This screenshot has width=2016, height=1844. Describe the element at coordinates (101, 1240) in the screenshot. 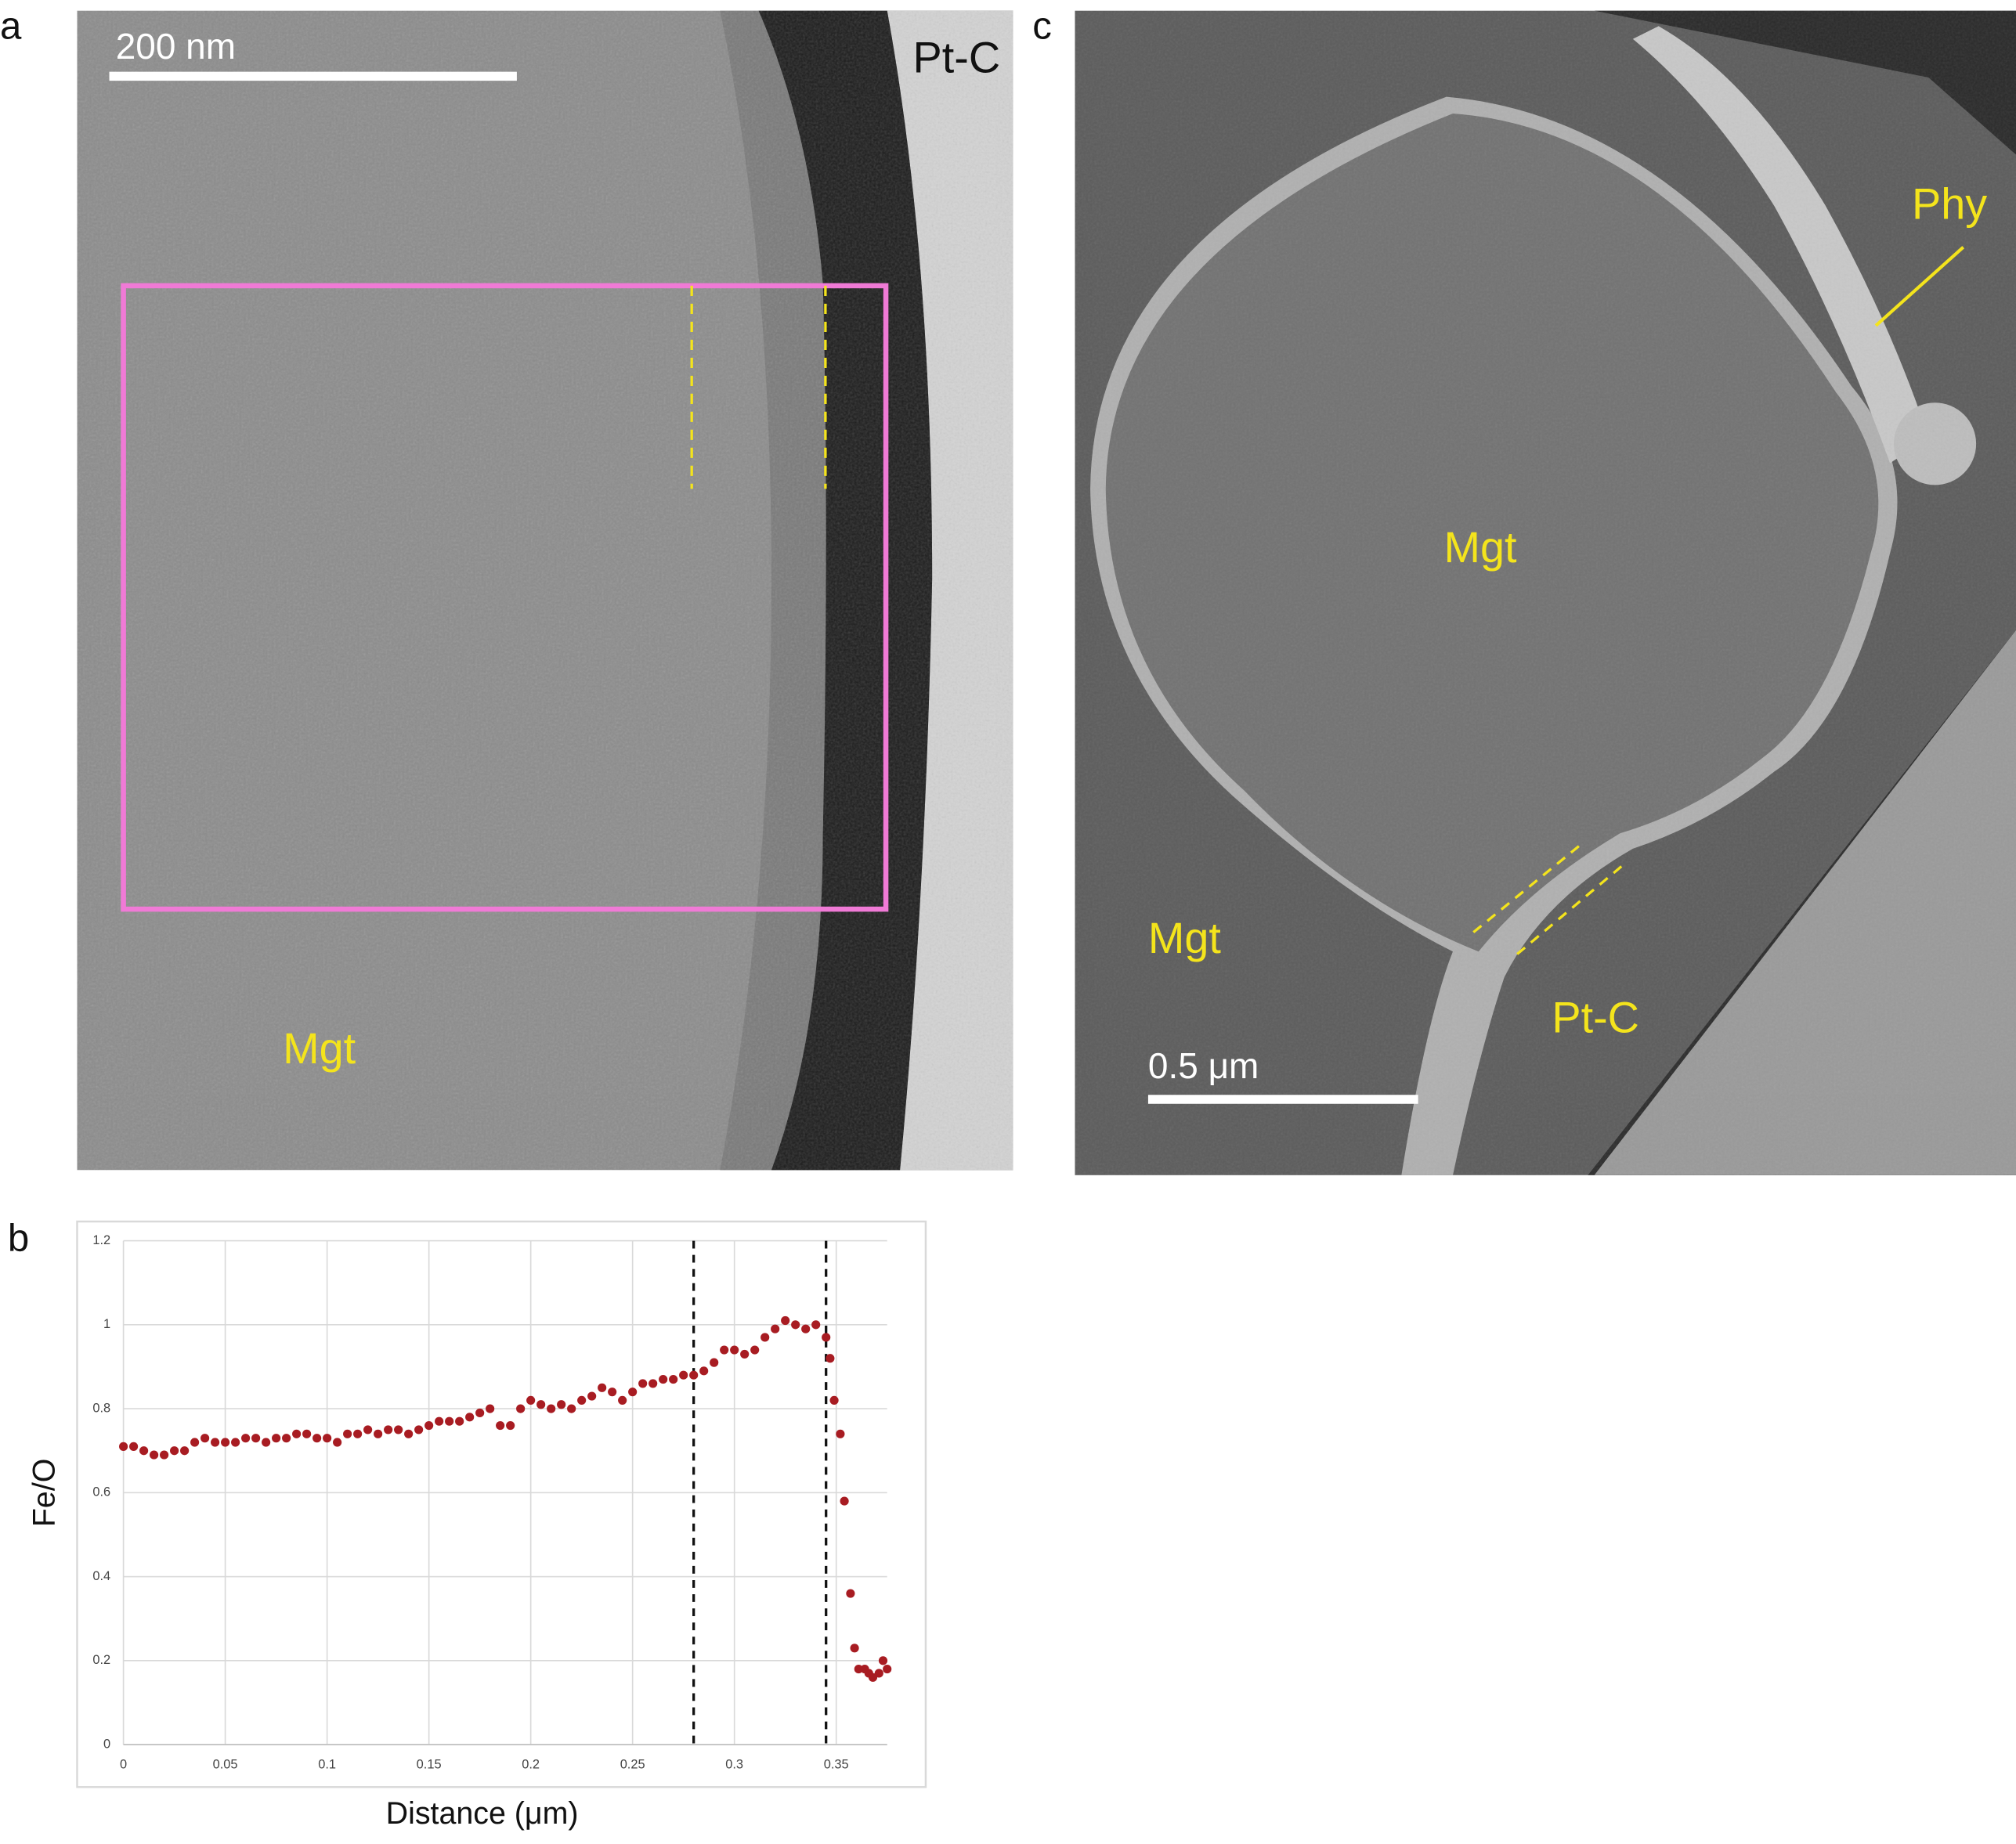

I see `y-tick-label: 1.2` at that location.